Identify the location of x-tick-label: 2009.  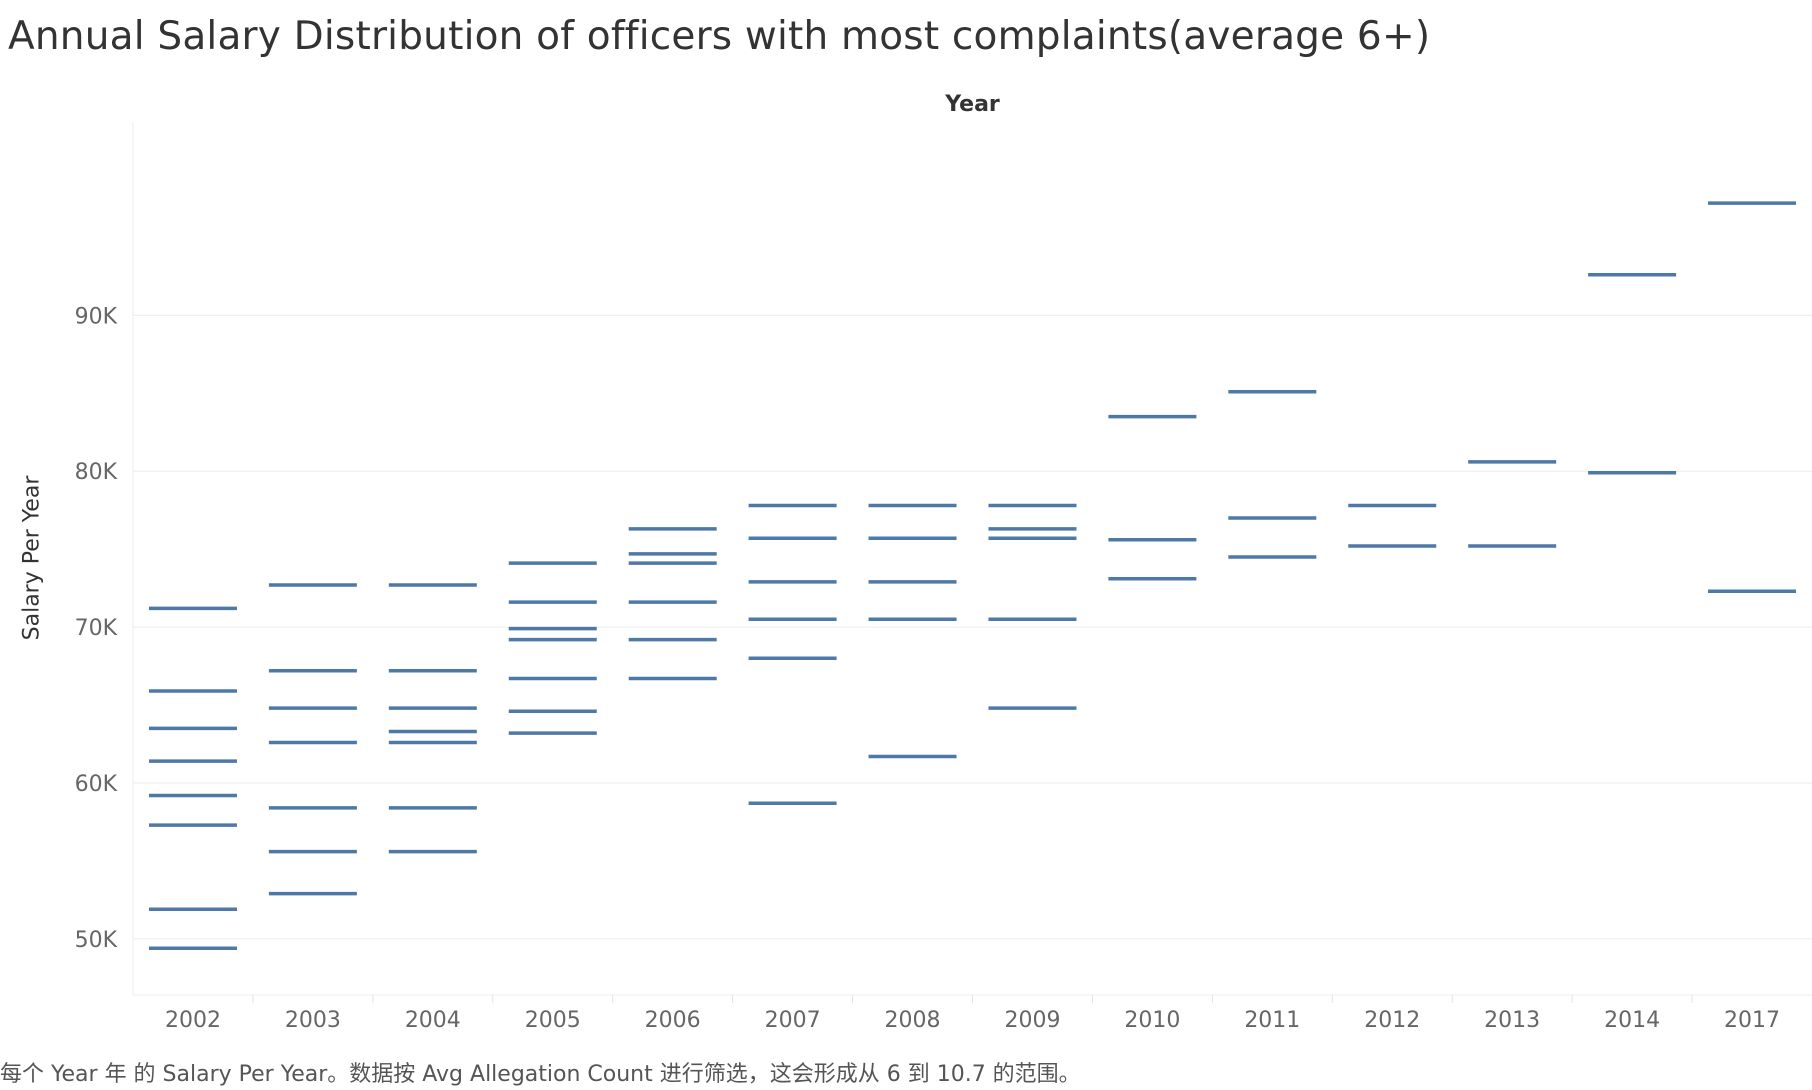
(1032, 1020).